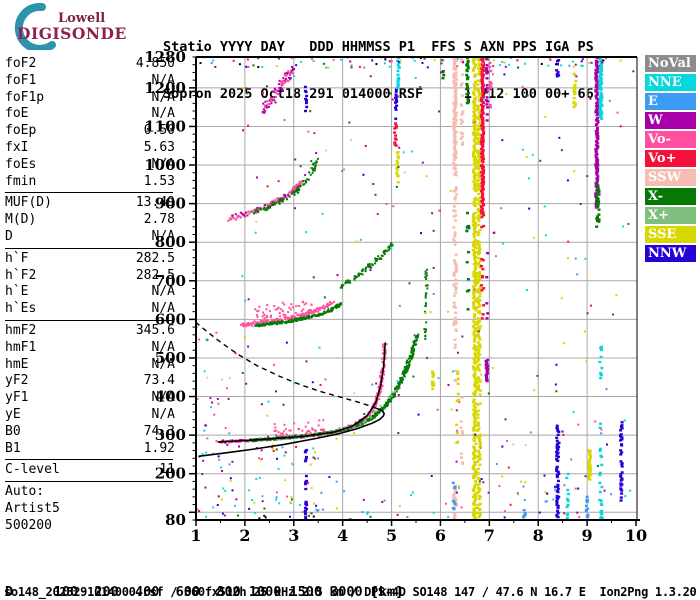  I want to click on param-label: yF1, so click(17, 398).